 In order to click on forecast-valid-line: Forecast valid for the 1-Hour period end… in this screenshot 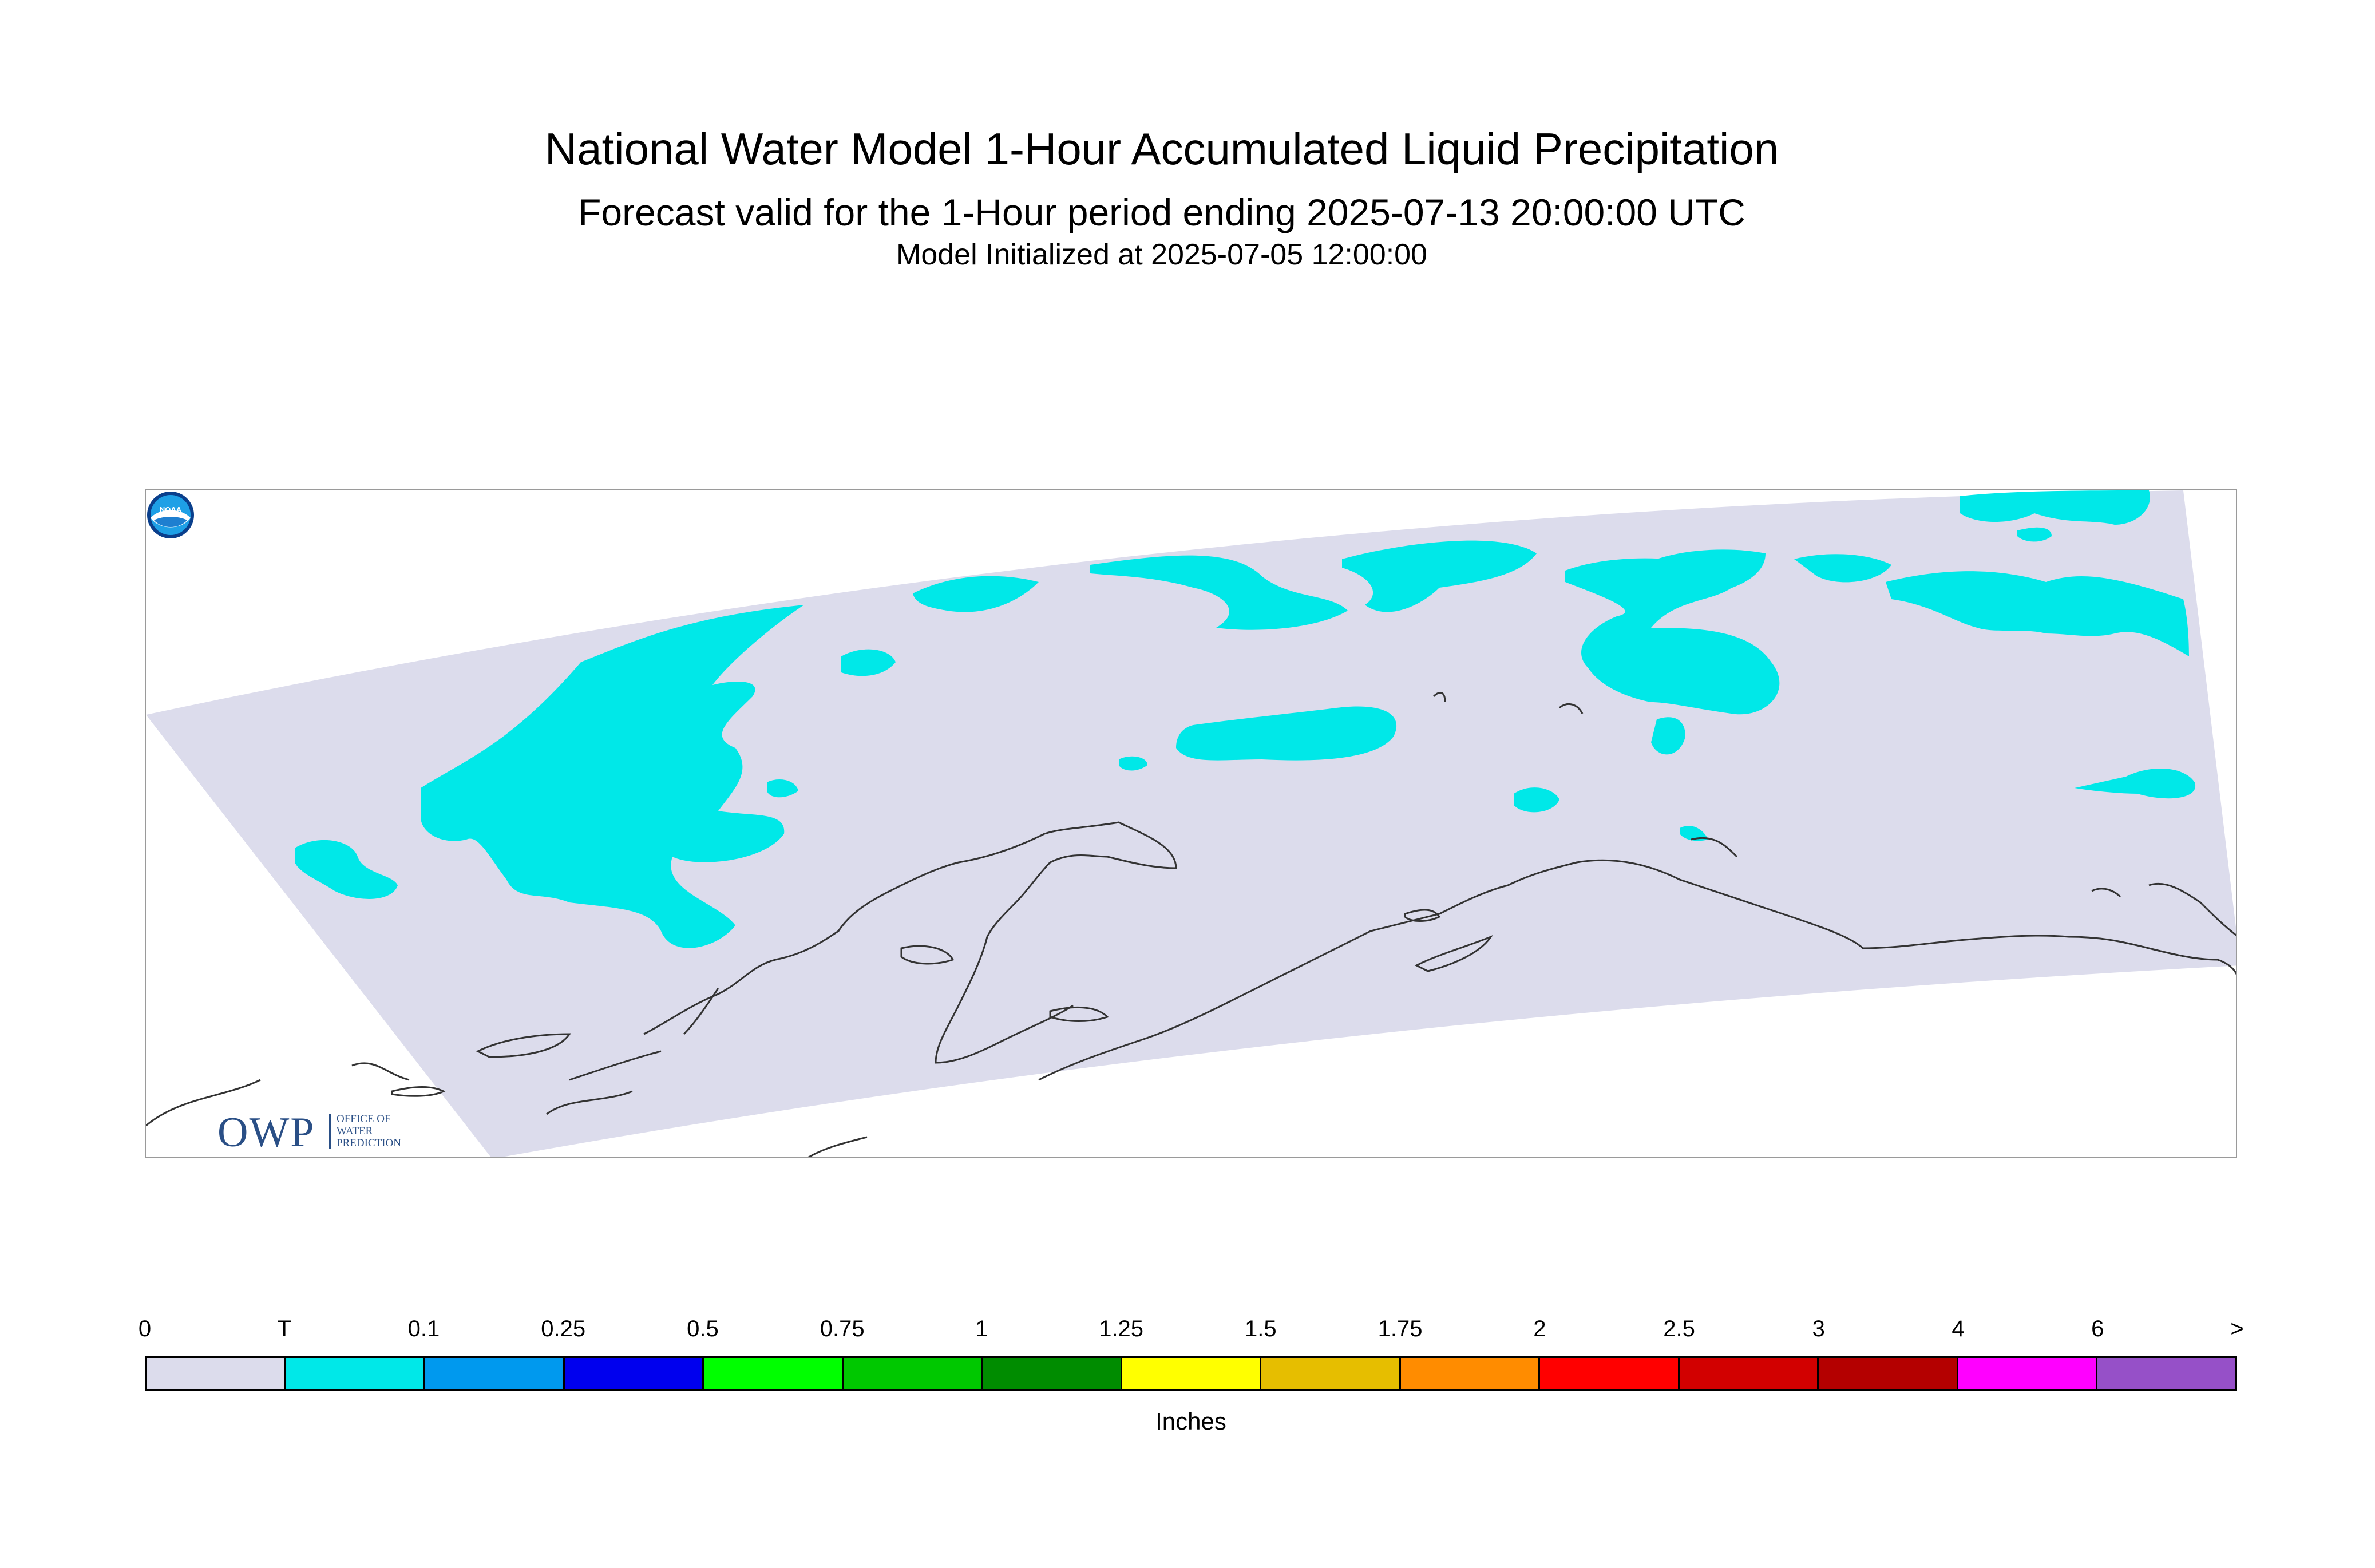, I will do `click(1161, 212)`.